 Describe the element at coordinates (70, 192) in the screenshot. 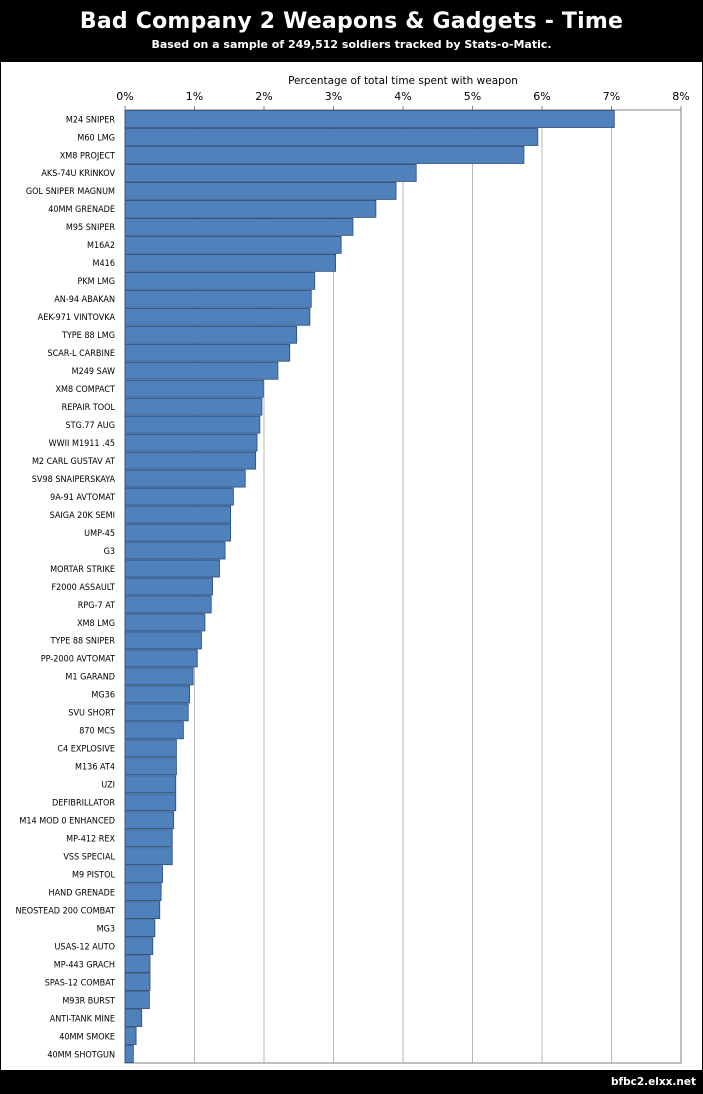

I see `category-label: GOL SNIPER MAGNUM` at that location.